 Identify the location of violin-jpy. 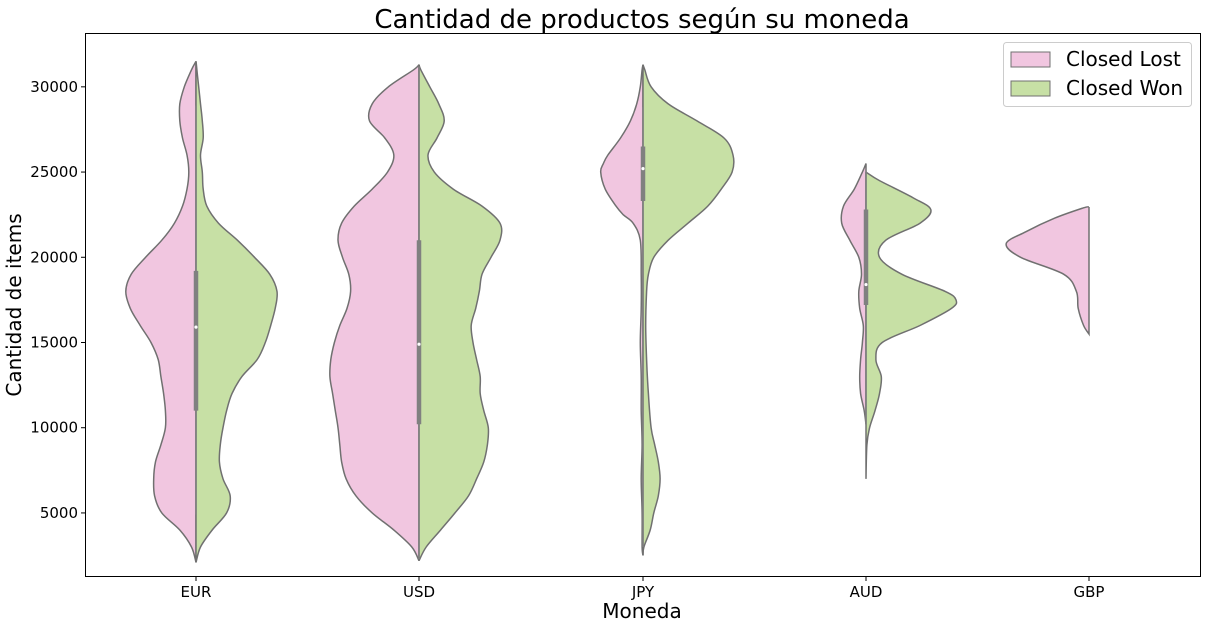
(667, 310).